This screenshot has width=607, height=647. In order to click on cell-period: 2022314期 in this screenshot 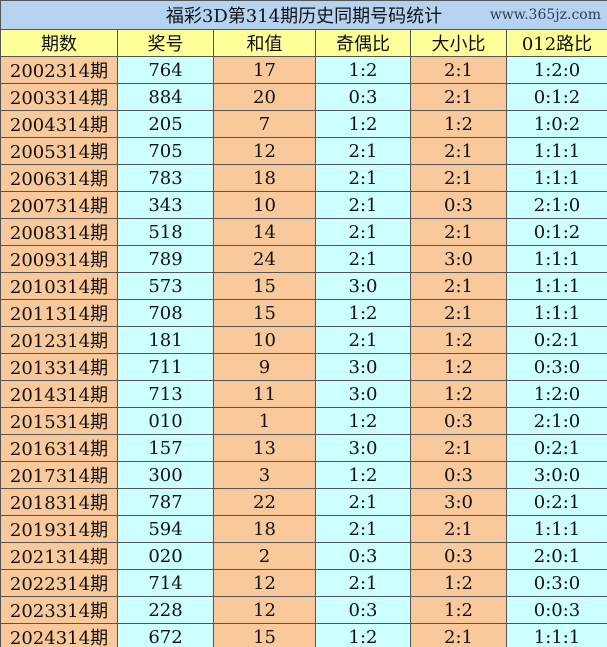, I will do `click(59, 583)`.